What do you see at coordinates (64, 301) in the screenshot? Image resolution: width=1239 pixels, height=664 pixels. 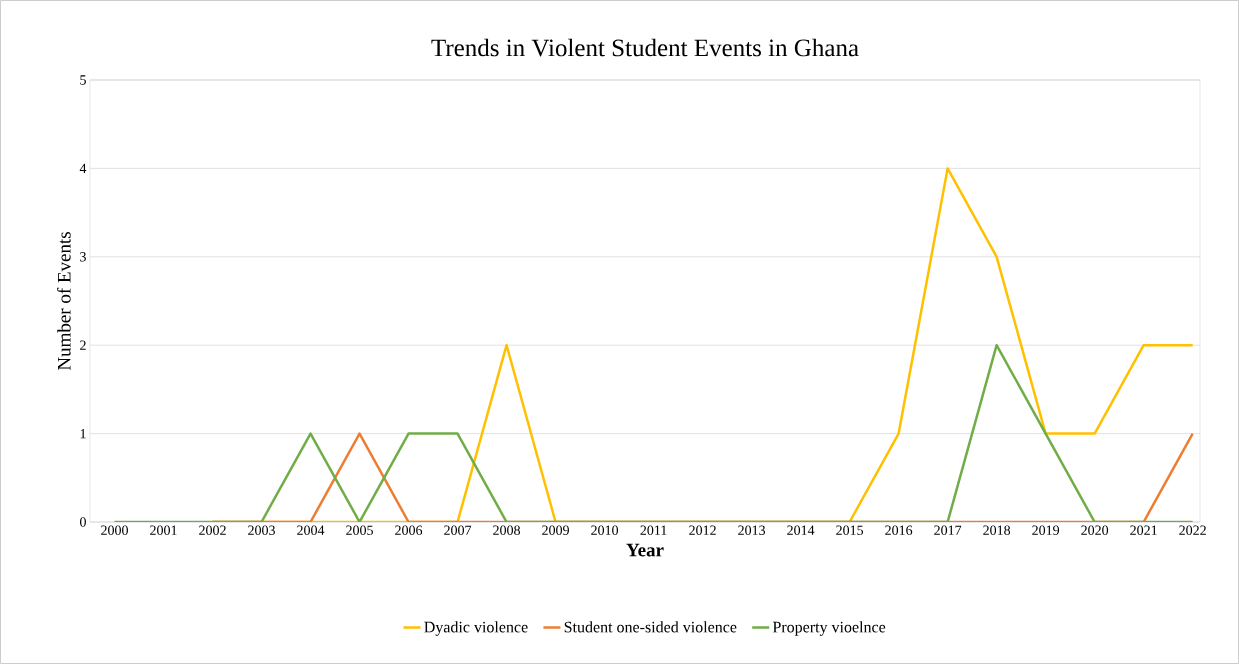 I see `y-axis-title: Number of Events` at bounding box center [64, 301].